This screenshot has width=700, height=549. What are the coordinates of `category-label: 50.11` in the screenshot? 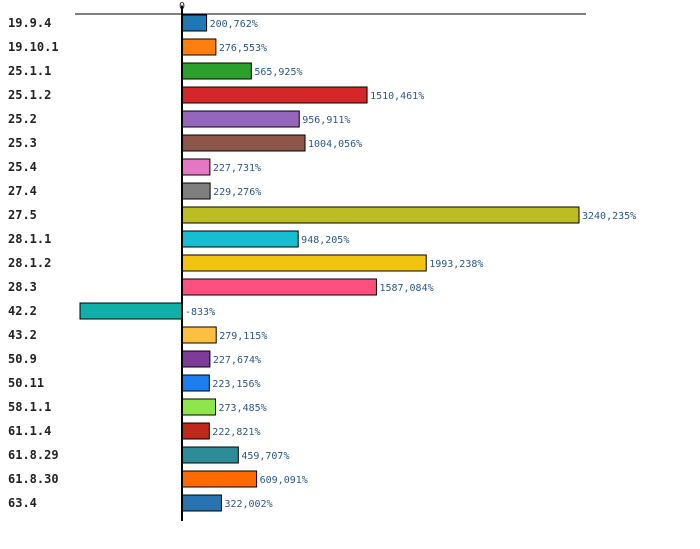 It's located at (26, 383).